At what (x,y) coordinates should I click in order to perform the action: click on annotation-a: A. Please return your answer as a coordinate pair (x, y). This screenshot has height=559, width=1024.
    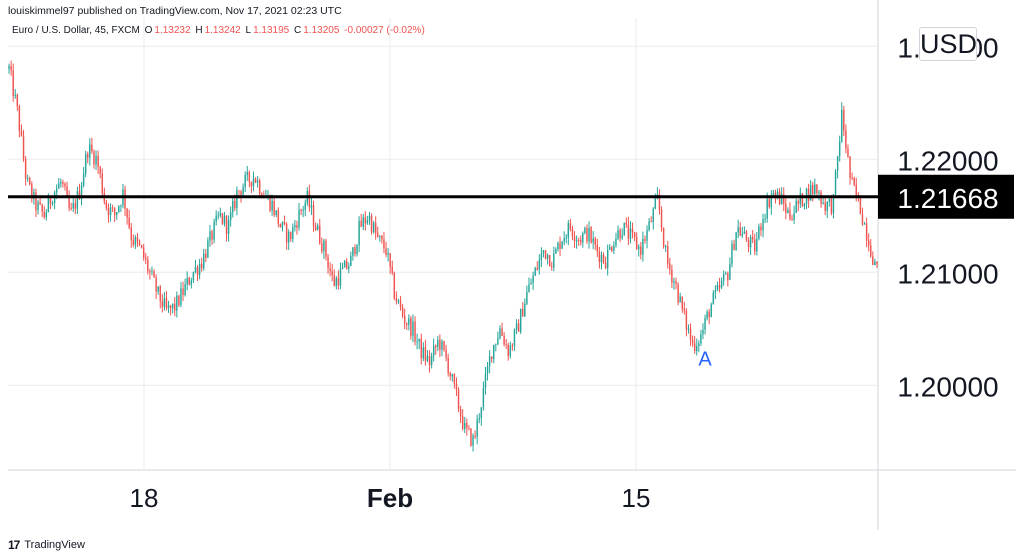
    Looking at the image, I should click on (705, 359).